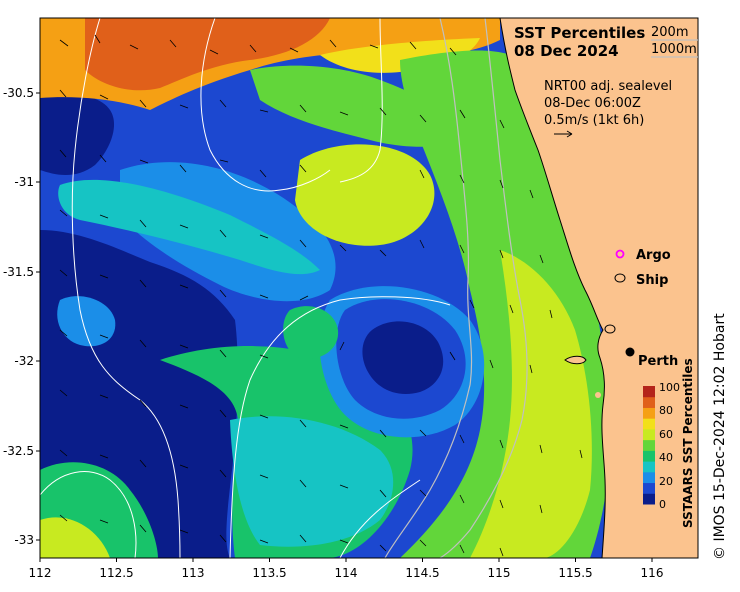  What do you see at coordinates (21, 316) in the screenshot?
I see `y-axis: -30.5 -31 -31.5 -32 -32.5 -33` at bounding box center [21, 316].